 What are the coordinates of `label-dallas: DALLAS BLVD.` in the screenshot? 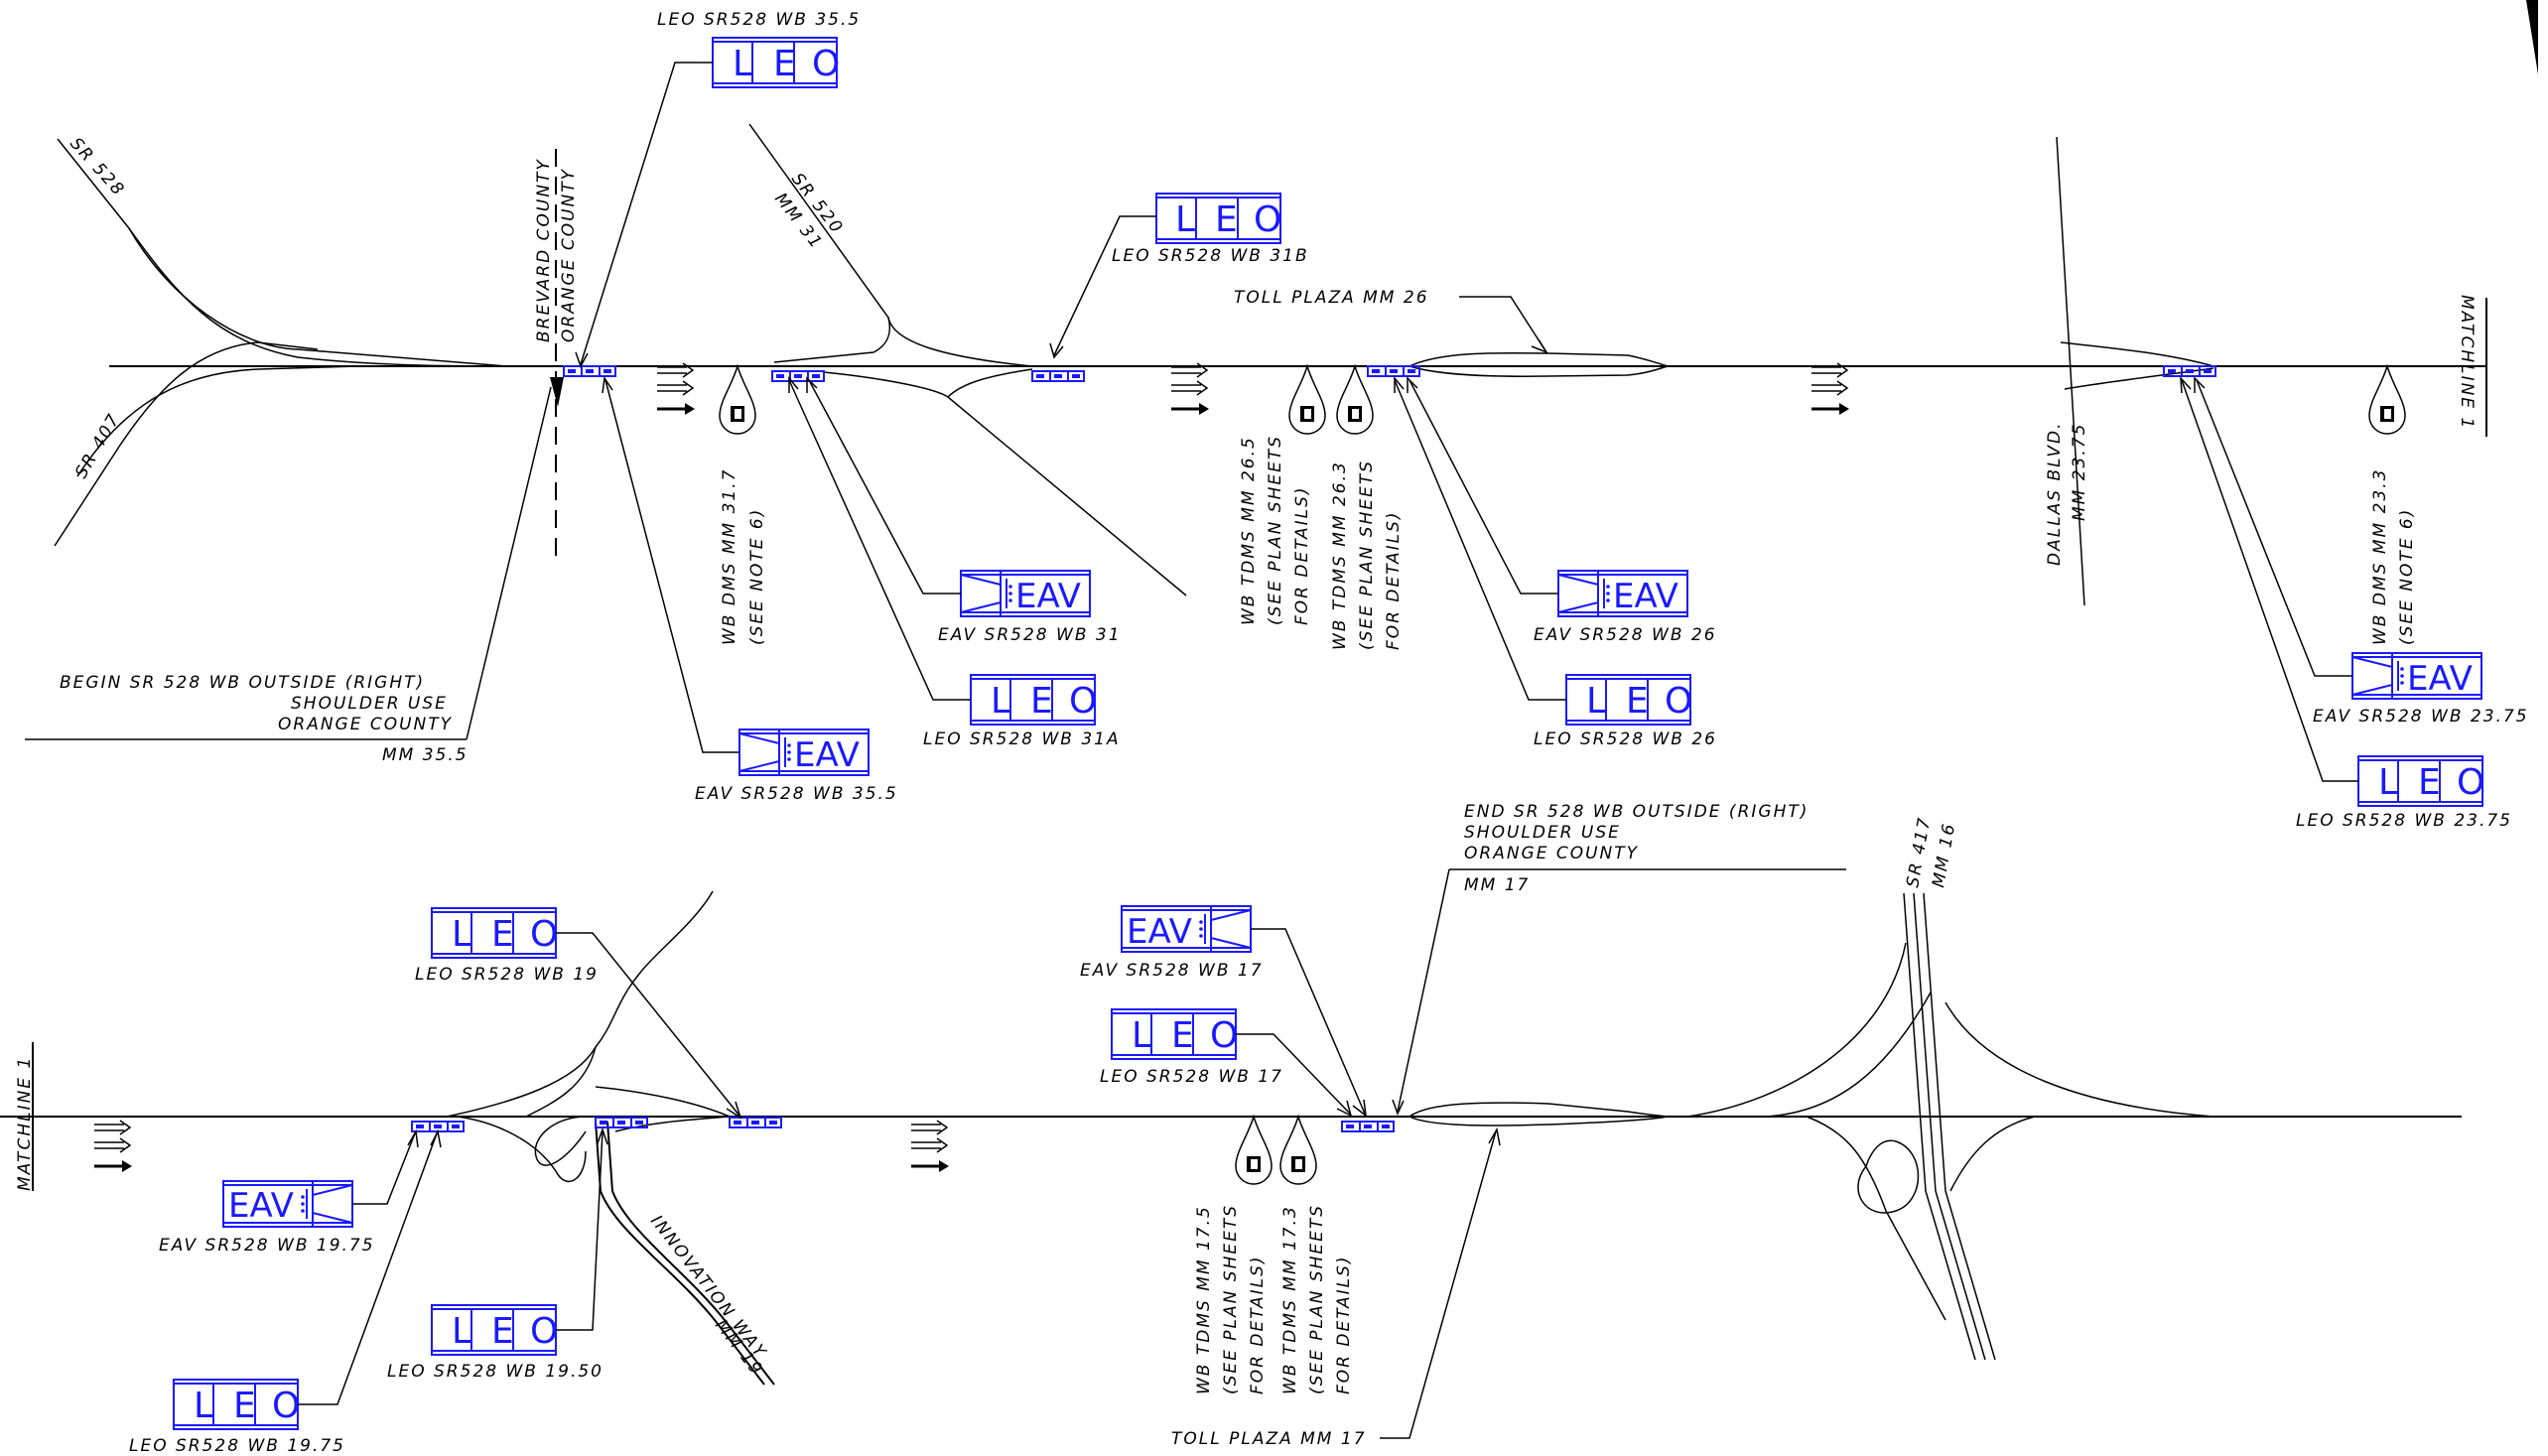 It's located at (2055, 493).